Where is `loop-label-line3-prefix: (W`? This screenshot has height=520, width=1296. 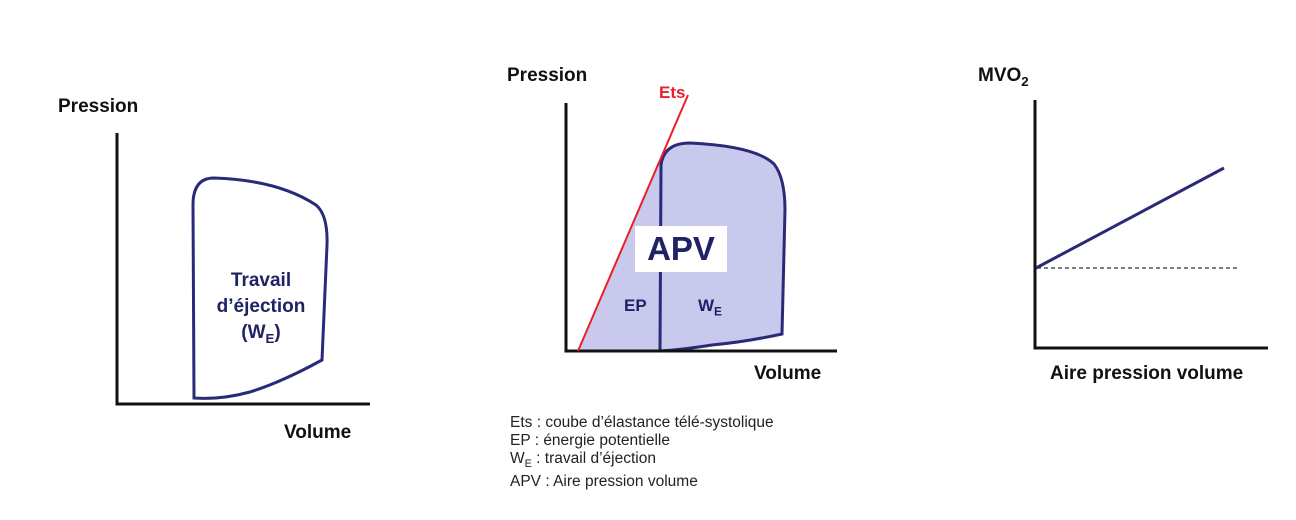 loop-label-line3-prefix: (W is located at coordinates (253, 332).